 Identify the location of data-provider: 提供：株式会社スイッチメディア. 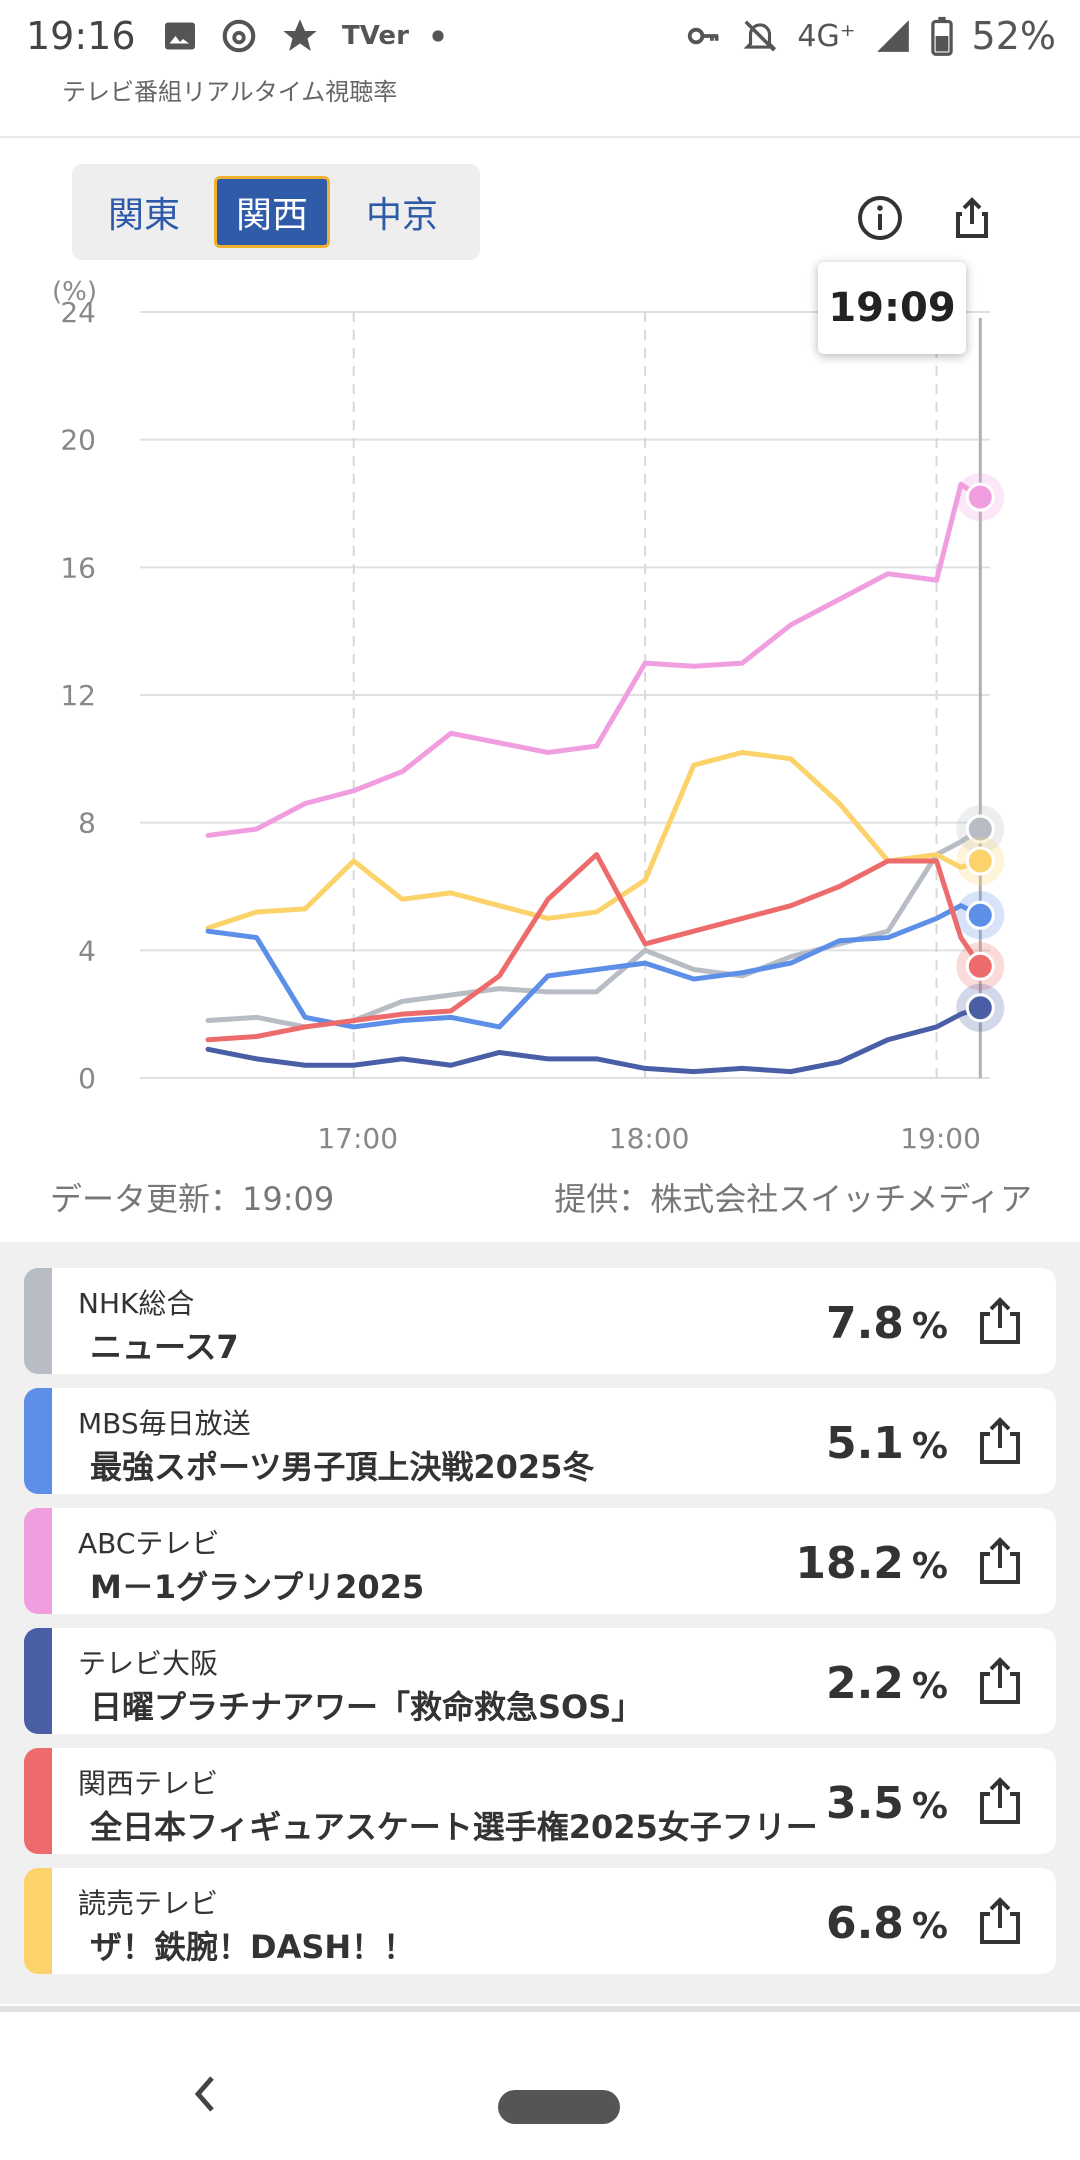
(793, 1199).